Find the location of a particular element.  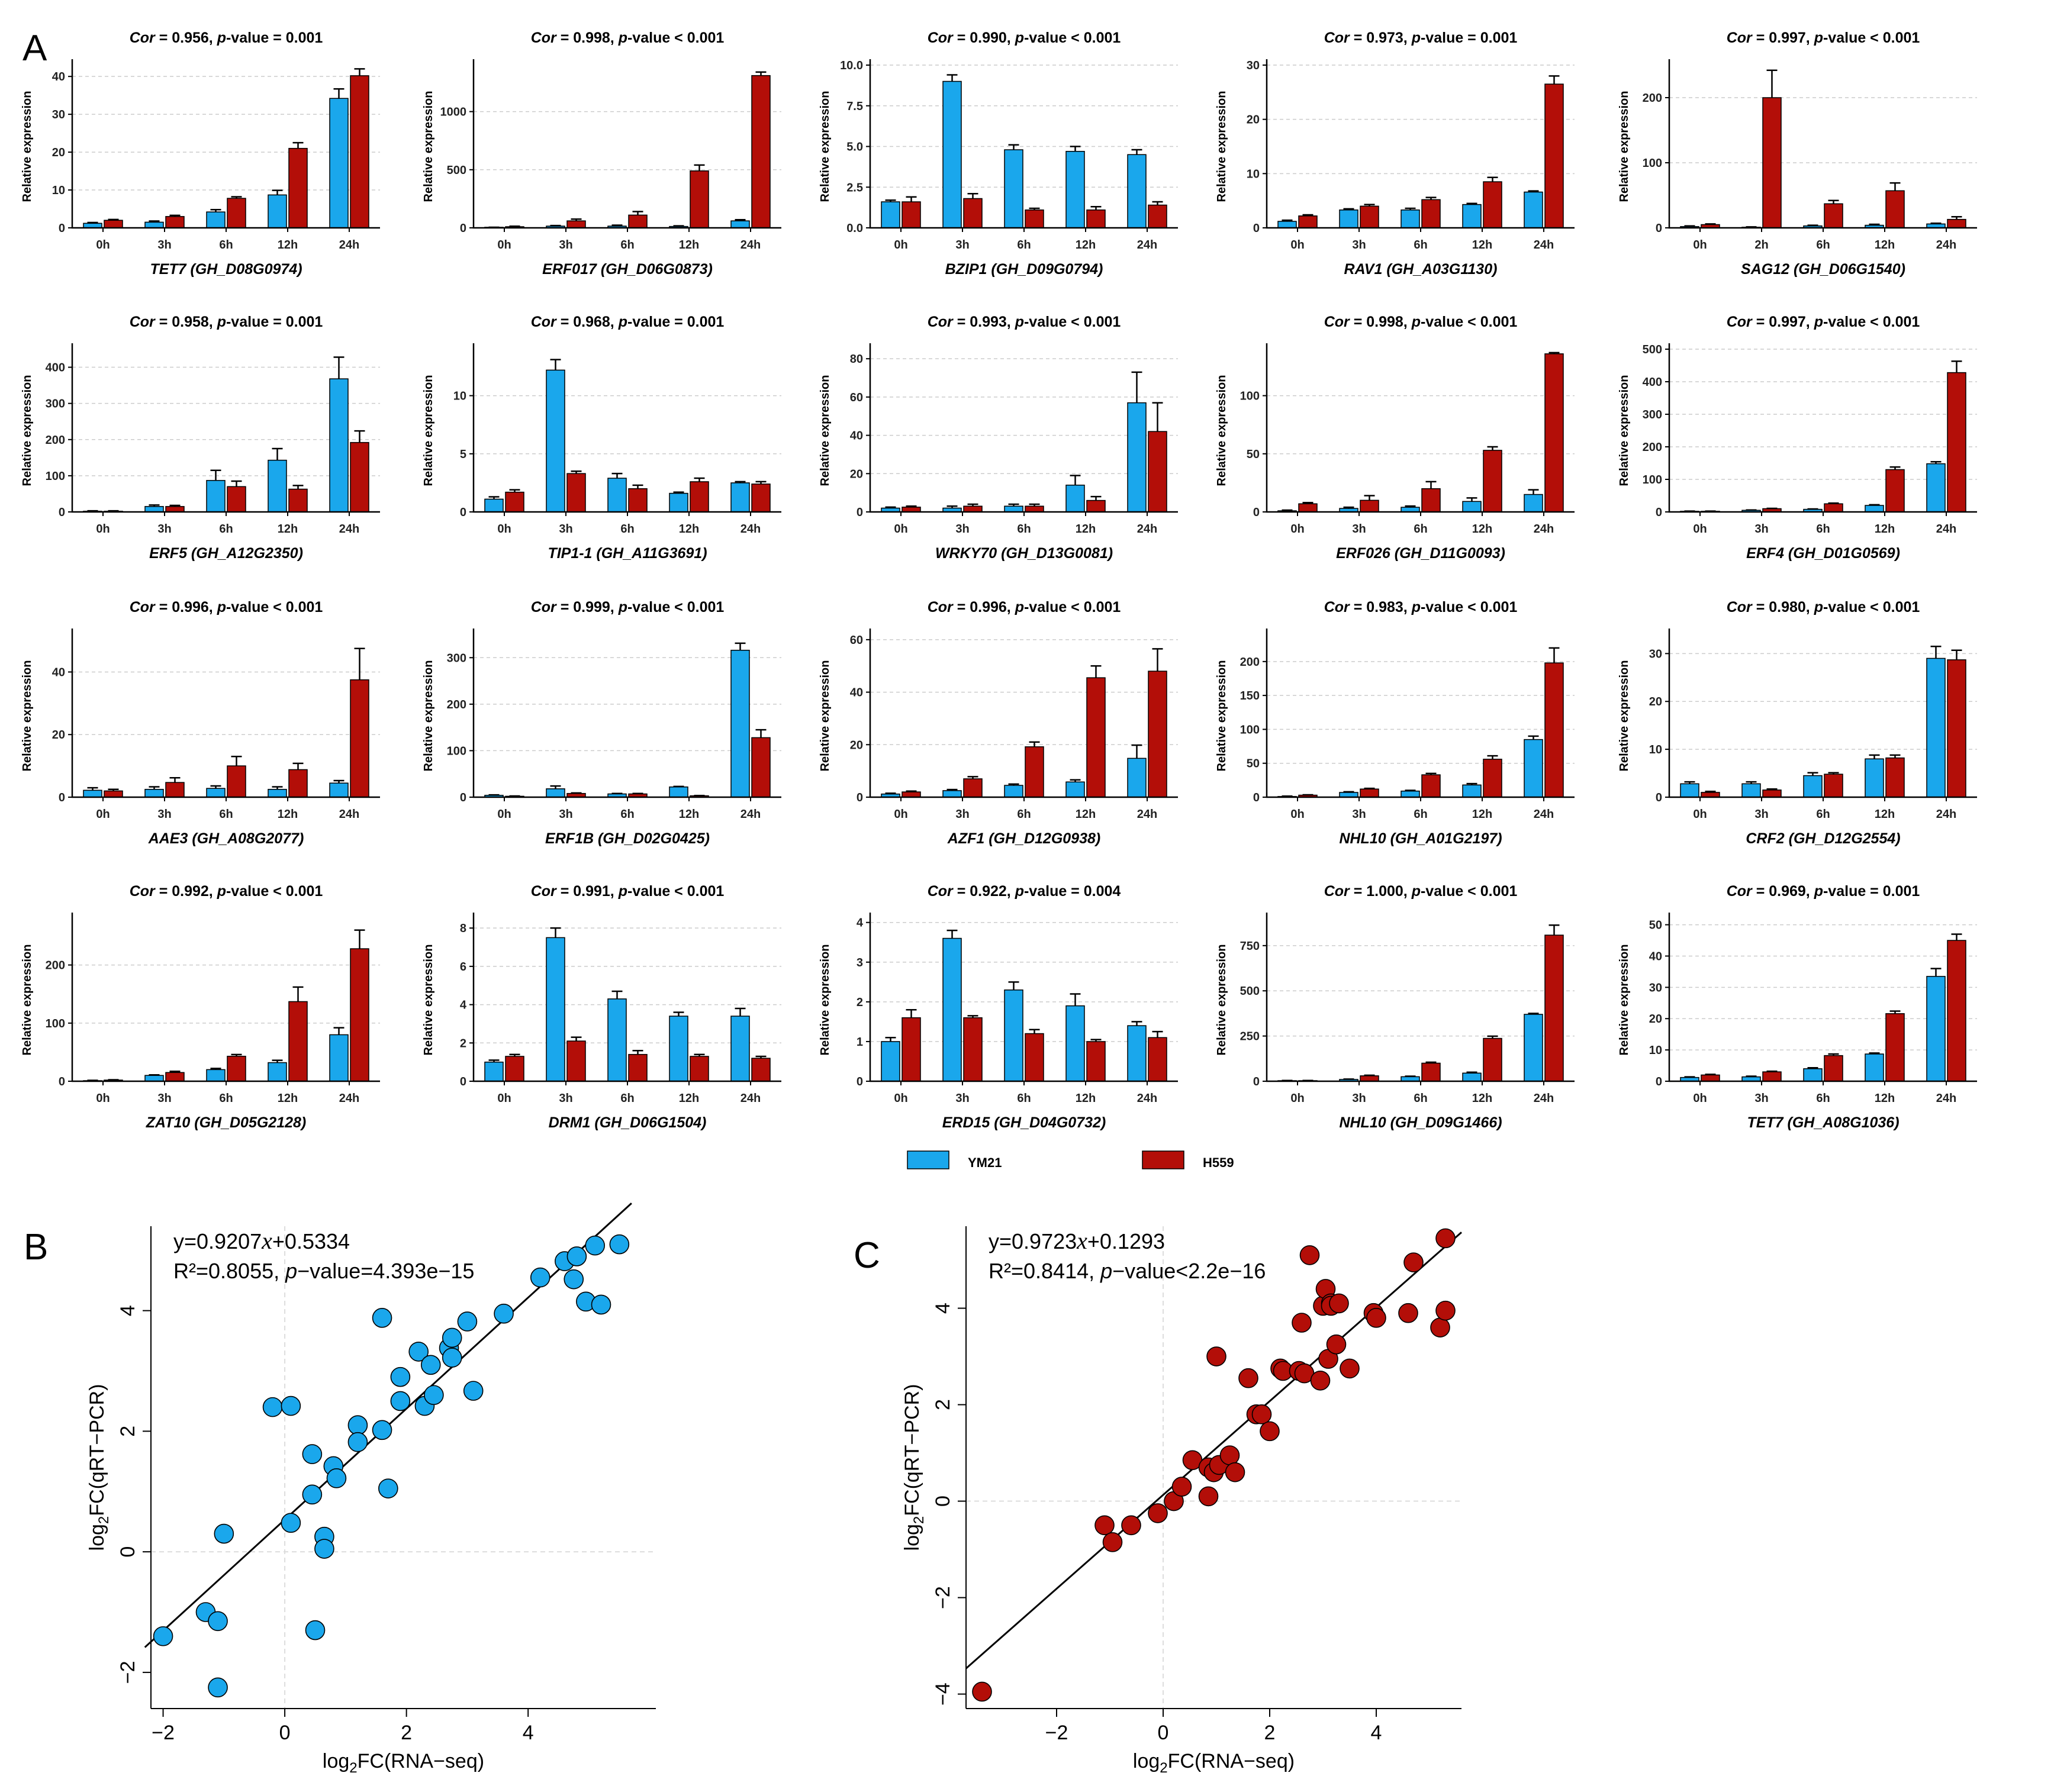

y-tick-label: 250 is located at coordinates (1250, 1036).